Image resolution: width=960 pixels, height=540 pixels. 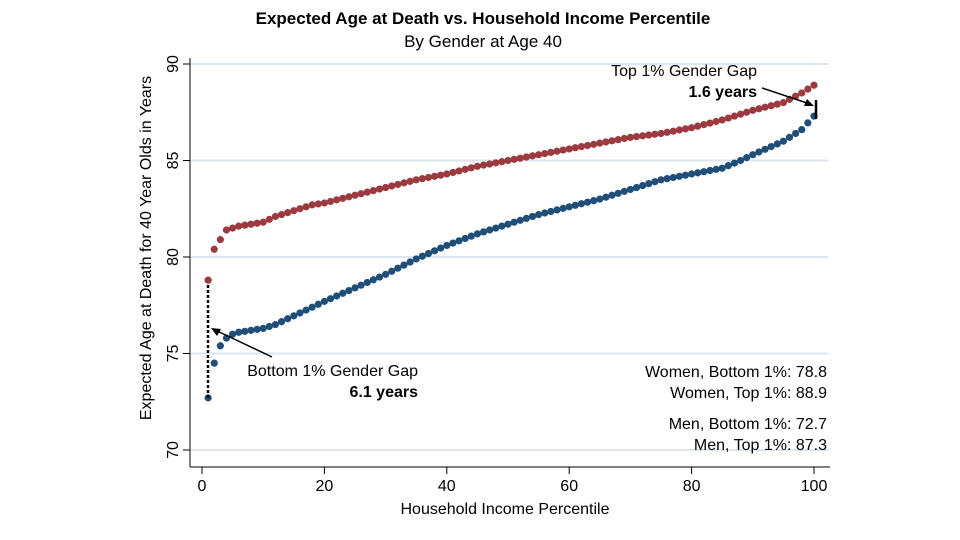 What do you see at coordinates (483, 41) in the screenshot?
I see `chart-subtitle: By Gender at Age 40` at bounding box center [483, 41].